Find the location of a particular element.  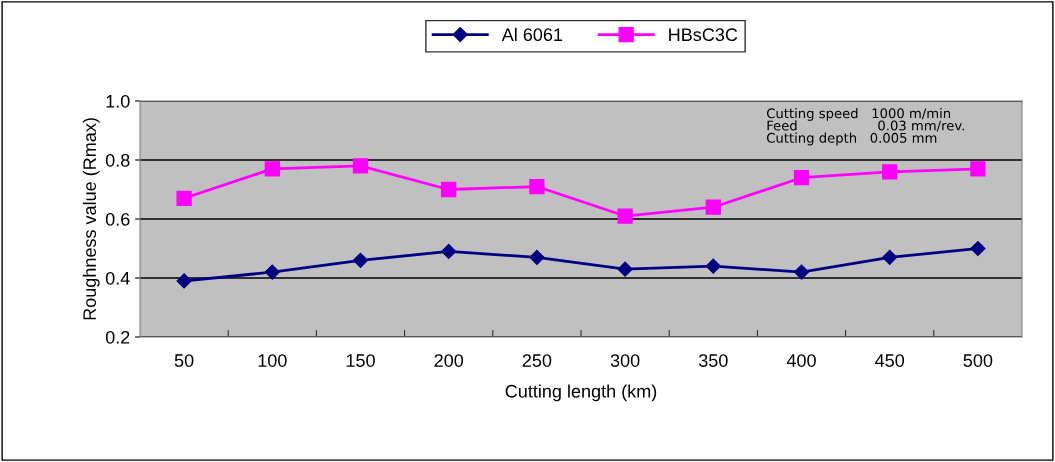

y-tick-label: 0.8 is located at coordinates (117, 160).